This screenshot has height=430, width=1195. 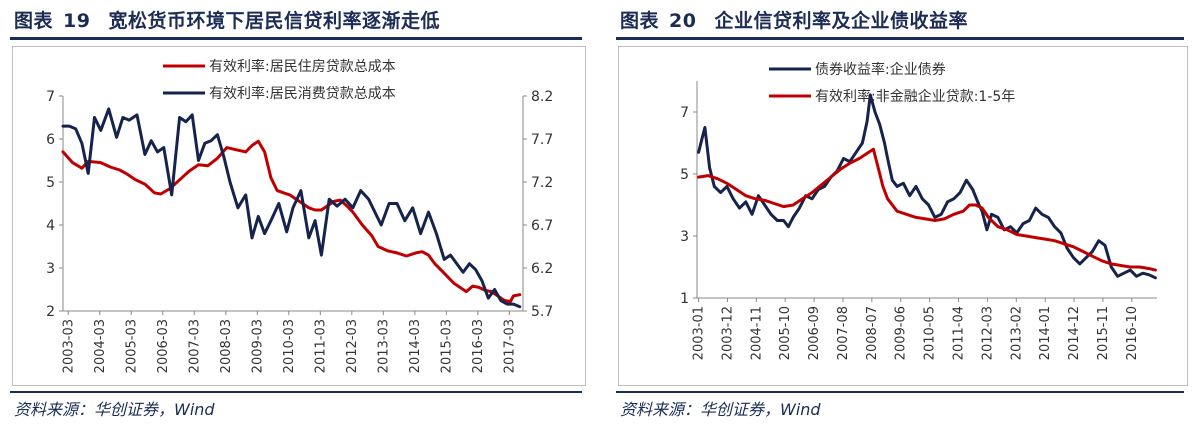 What do you see at coordinates (1016, 333) in the screenshot?
I see `fig20-x-tick-label: 2013-02` at bounding box center [1016, 333].